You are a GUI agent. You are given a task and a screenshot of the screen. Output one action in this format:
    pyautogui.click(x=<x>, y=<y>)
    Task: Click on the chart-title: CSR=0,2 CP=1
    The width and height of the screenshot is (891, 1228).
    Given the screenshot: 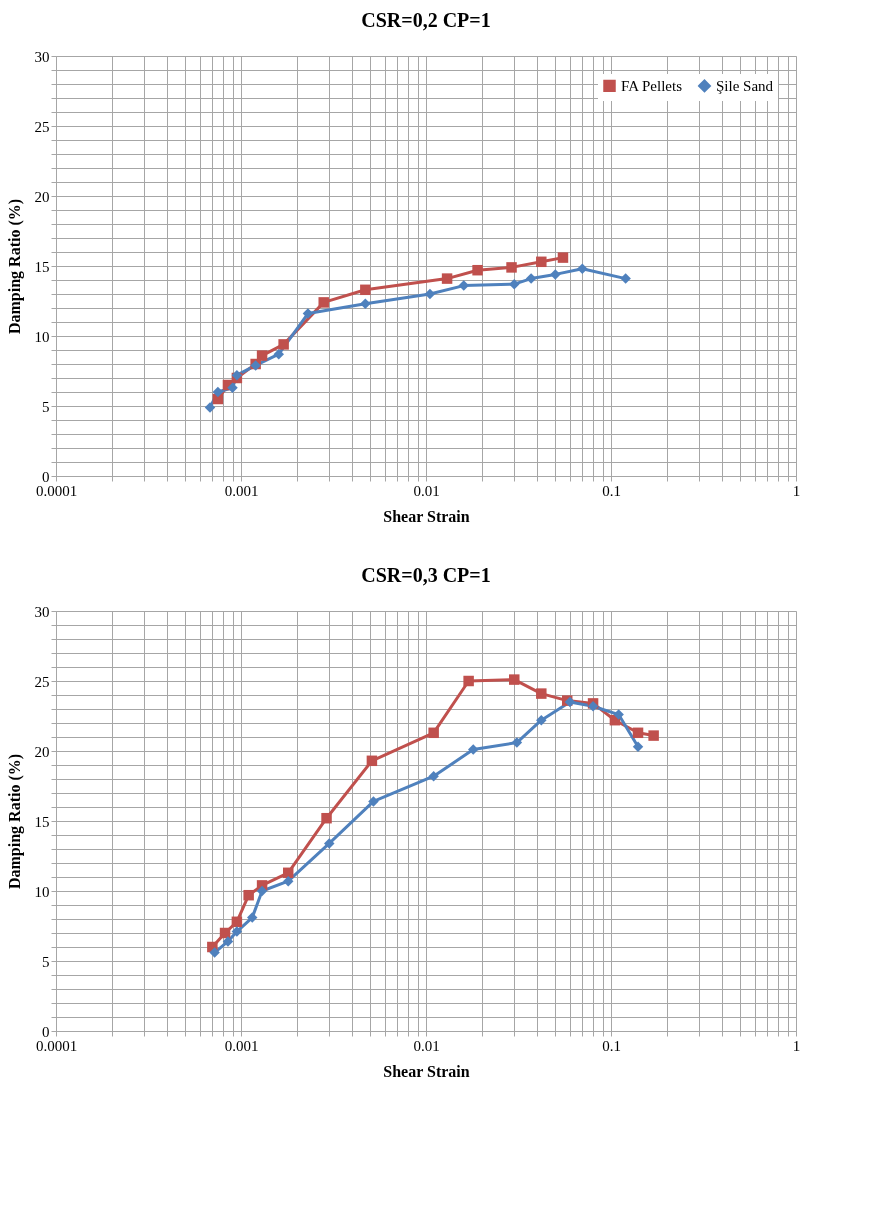 What is the action you would take?
    pyautogui.click(x=426, y=20)
    